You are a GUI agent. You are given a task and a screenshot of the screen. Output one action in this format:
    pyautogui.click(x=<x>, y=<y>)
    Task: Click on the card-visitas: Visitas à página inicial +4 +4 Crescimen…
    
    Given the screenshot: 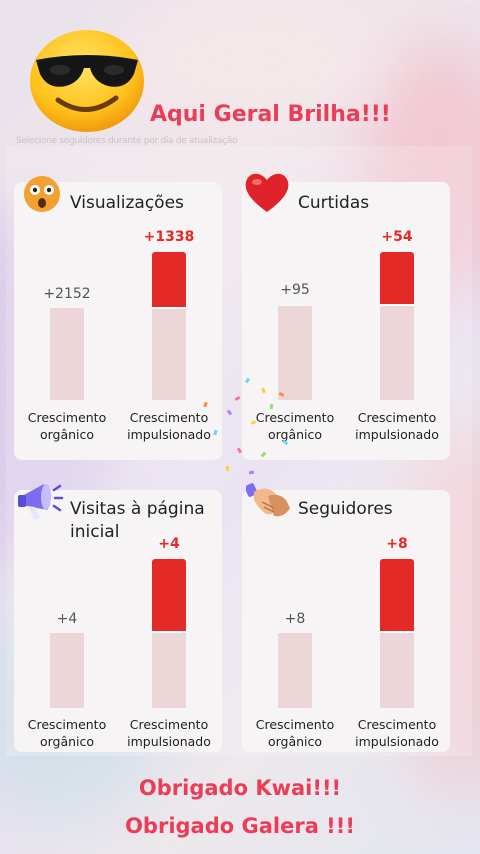 What is the action you would take?
    pyautogui.click(x=118, y=618)
    